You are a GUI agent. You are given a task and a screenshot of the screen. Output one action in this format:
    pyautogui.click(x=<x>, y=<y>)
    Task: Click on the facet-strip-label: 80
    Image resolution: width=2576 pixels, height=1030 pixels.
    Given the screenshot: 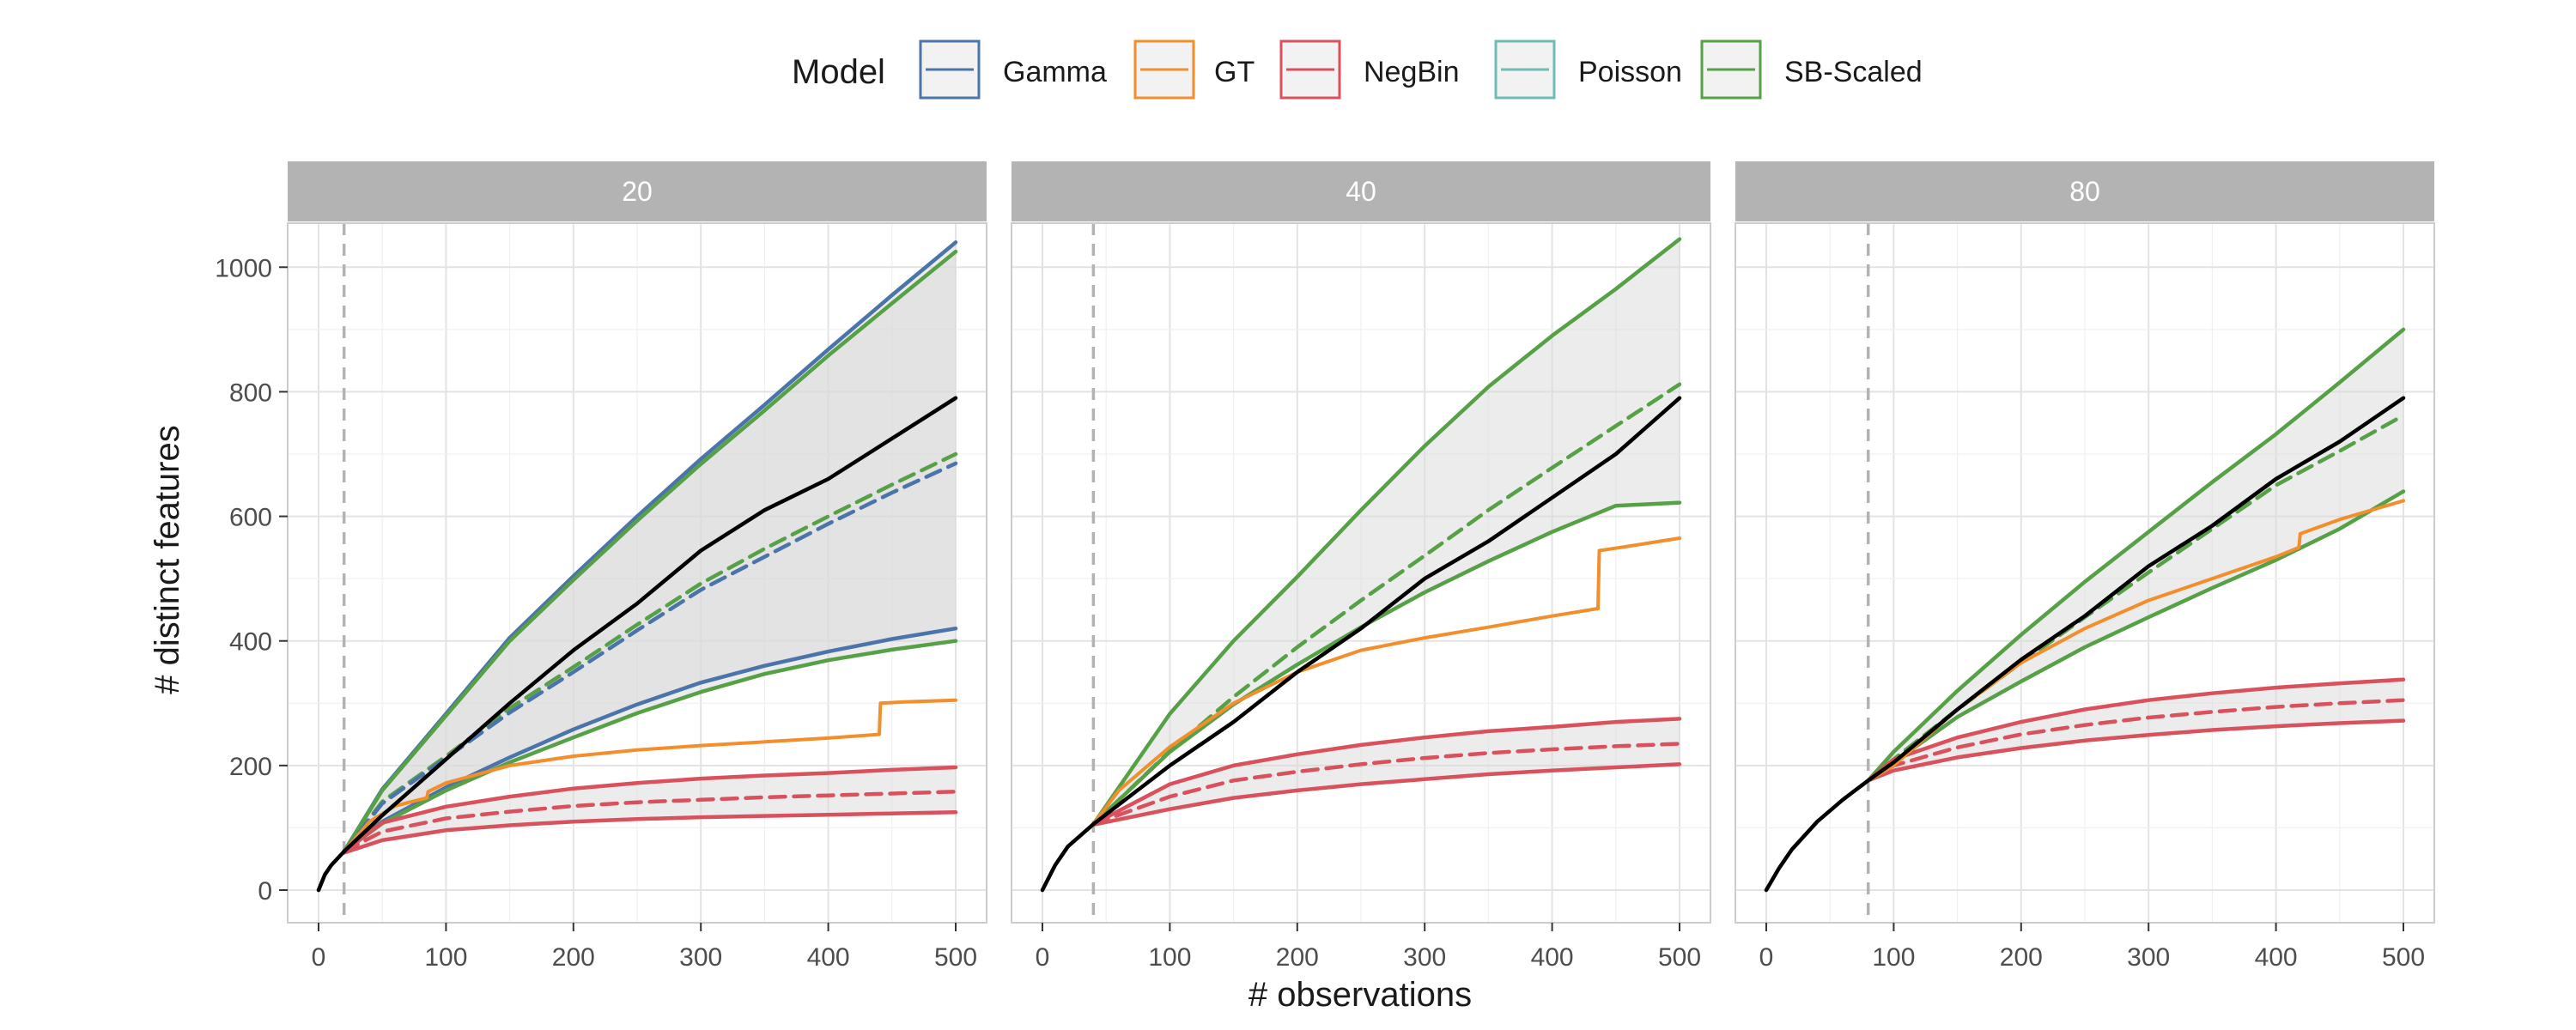 What is the action you would take?
    pyautogui.click(x=2084, y=191)
    